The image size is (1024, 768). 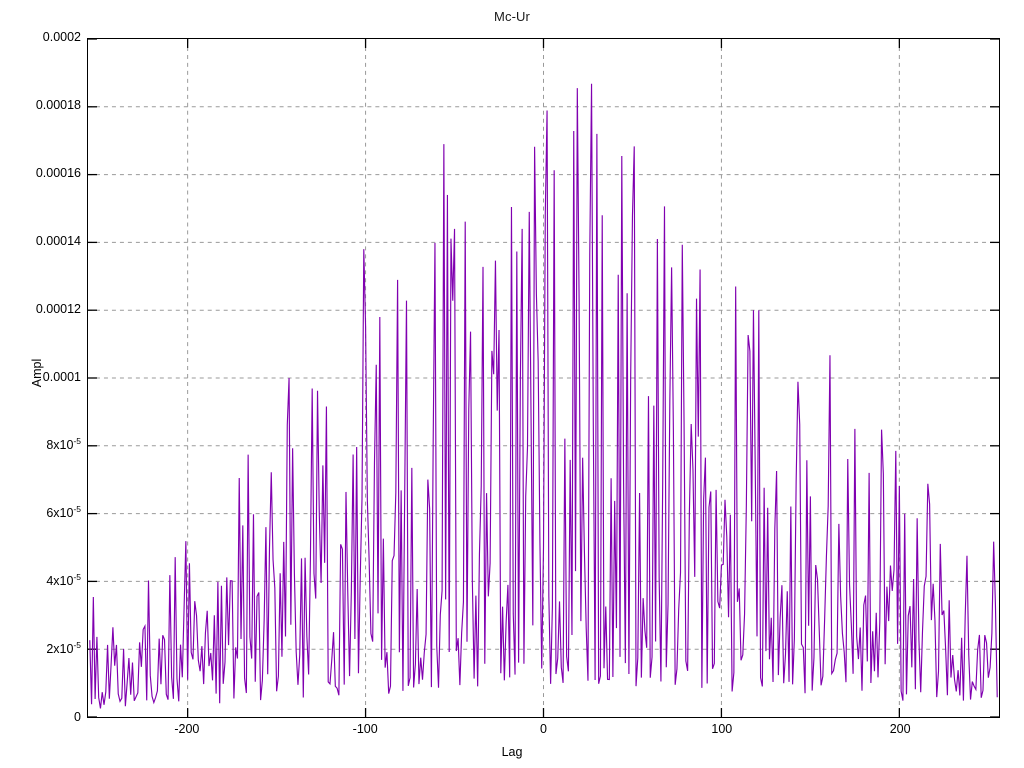 What do you see at coordinates (365, 729) in the screenshot?
I see `x-tick-label: -100` at bounding box center [365, 729].